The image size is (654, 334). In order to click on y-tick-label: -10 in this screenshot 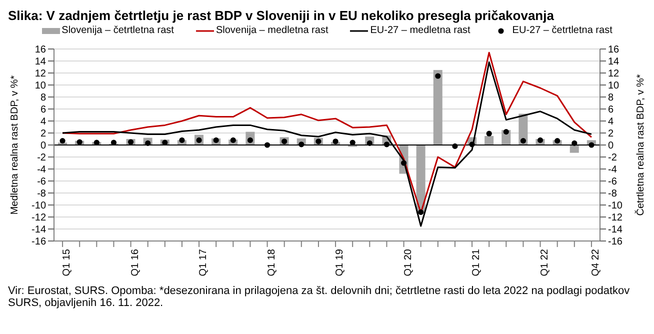, I will do `click(39, 206)`.